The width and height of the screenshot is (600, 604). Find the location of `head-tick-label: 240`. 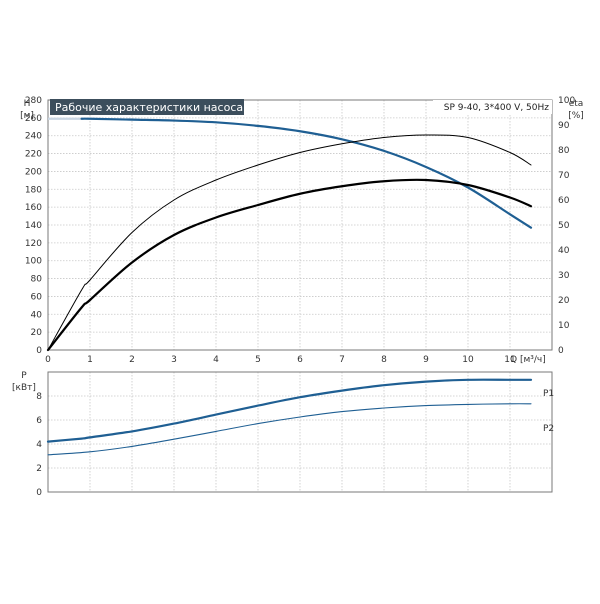

head-tick-label: 240 is located at coordinates (33, 137).